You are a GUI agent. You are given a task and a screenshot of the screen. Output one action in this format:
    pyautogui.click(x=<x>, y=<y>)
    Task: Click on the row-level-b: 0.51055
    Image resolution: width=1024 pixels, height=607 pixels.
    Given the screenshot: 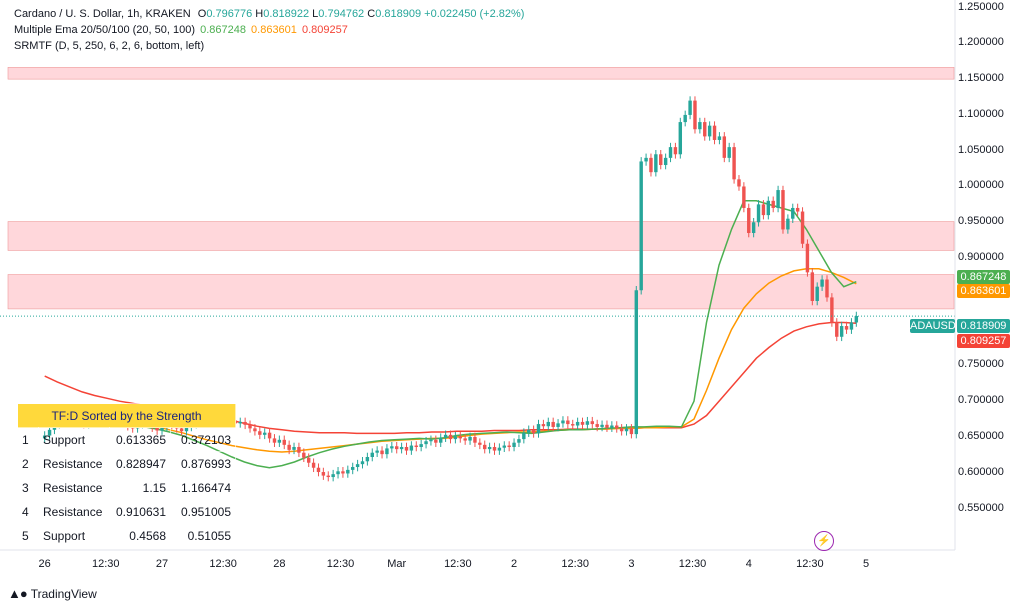 What is the action you would take?
    pyautogui.click(x=203, y=535)
    